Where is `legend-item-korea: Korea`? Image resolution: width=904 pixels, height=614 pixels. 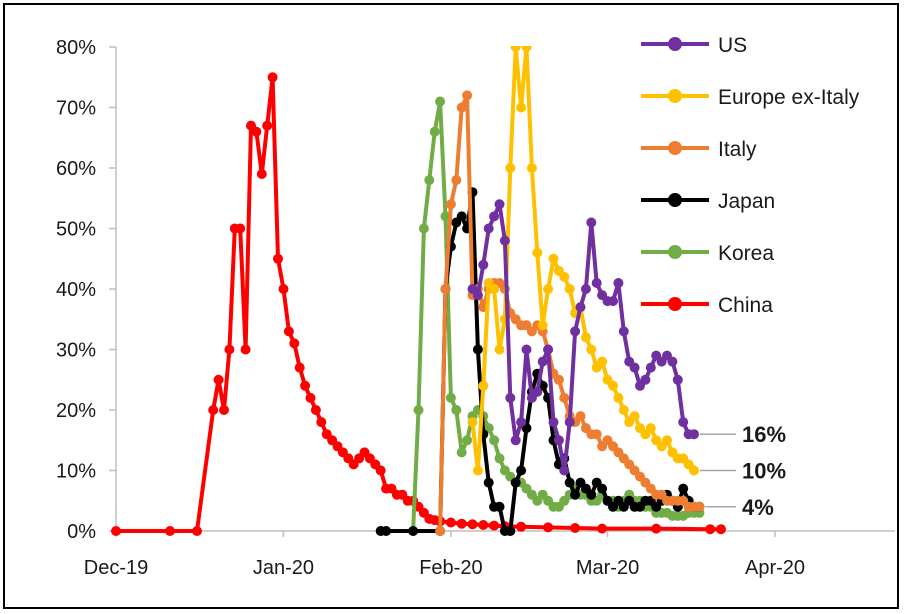
legend-item-korea: Korea is located at coordinates (707, 253).